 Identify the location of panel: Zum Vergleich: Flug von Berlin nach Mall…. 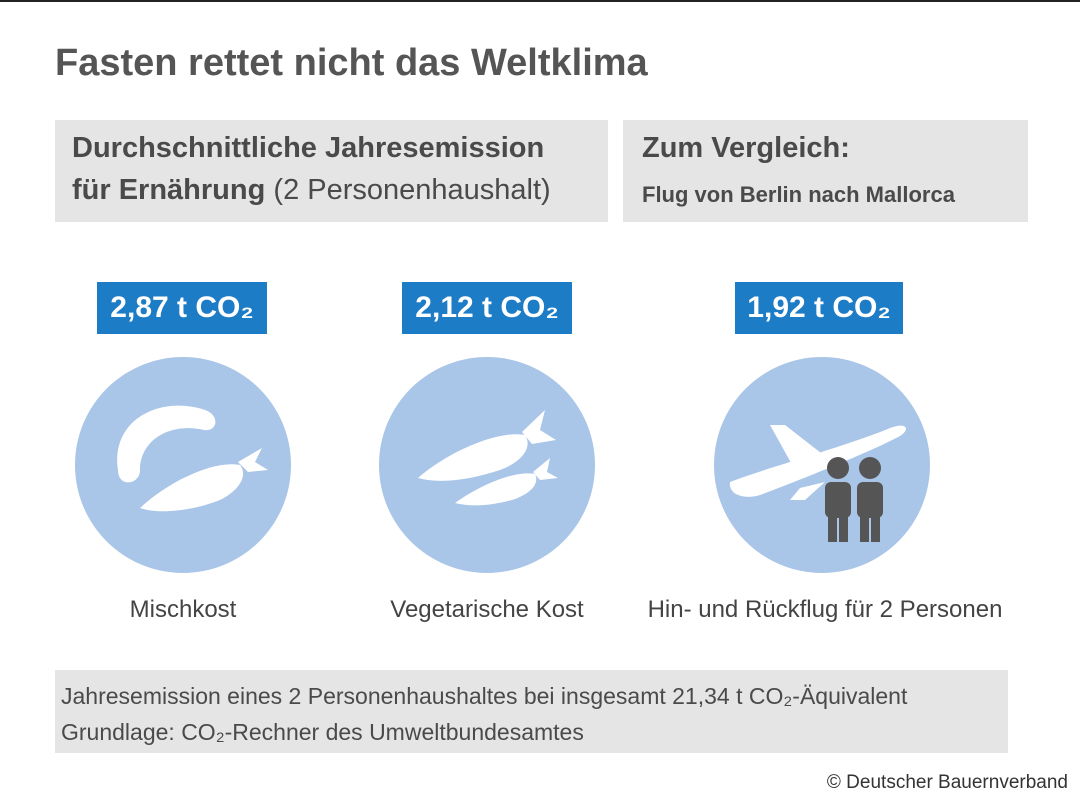
(825, 171).